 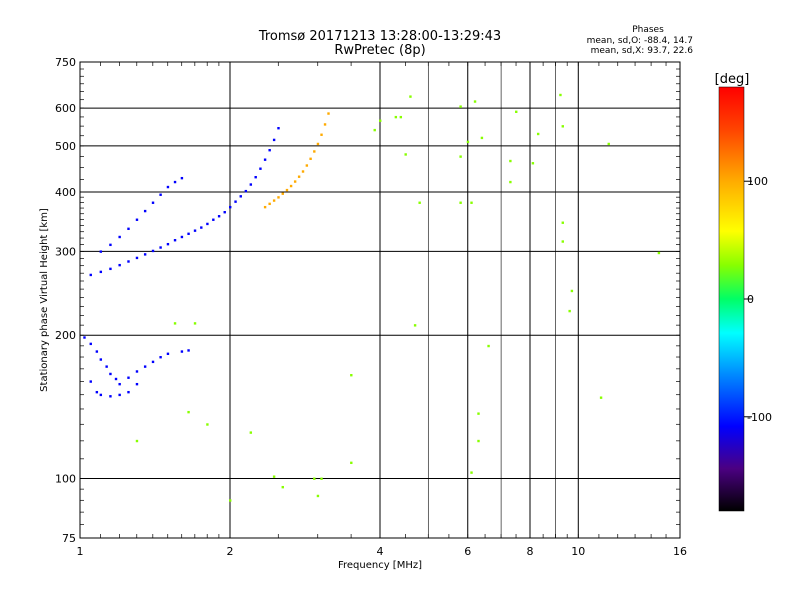 What do you see at coordinates (65, 146) in the screenshot?
I see `y-tick-label: 500` at bounding box center [65, 146].